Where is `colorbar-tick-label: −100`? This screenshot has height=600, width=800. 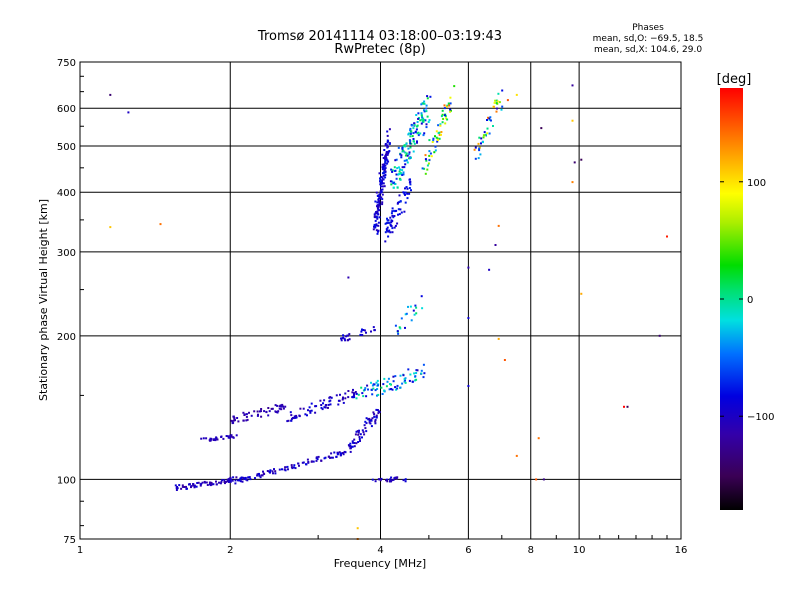
colorbar-tick-label: −100 is located at coordinates (760, 417).